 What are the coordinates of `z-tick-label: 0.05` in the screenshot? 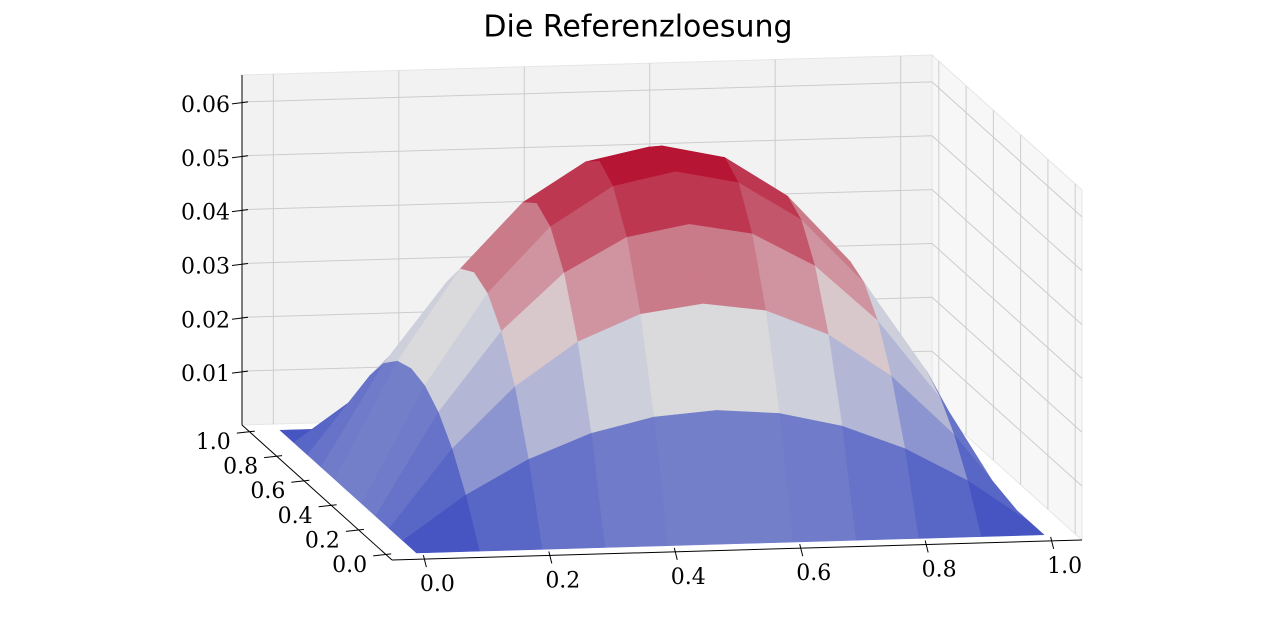 It's located at (205, 159).